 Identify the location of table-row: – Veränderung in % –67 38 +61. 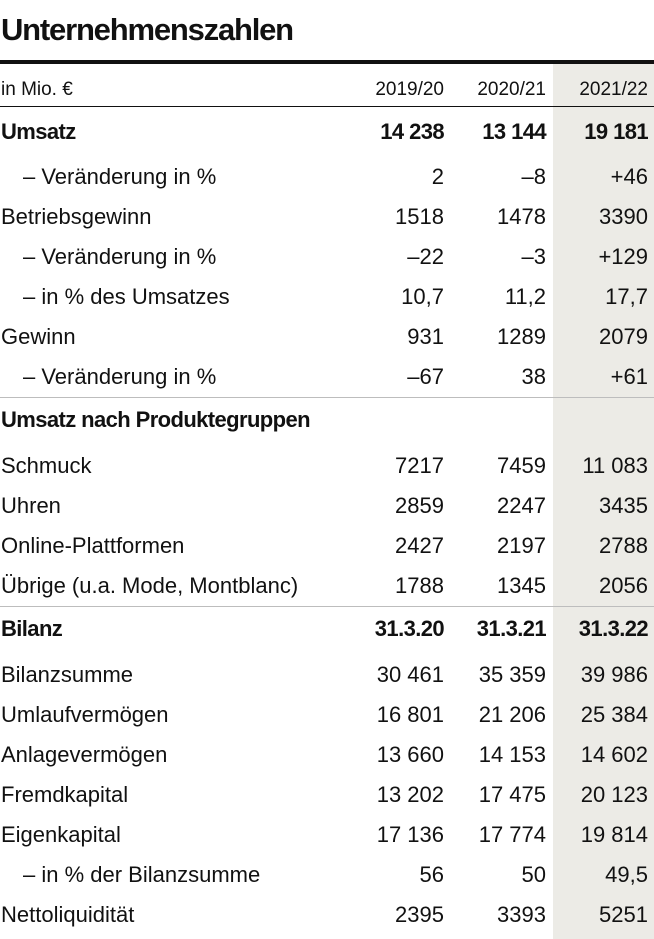
(327, 377).